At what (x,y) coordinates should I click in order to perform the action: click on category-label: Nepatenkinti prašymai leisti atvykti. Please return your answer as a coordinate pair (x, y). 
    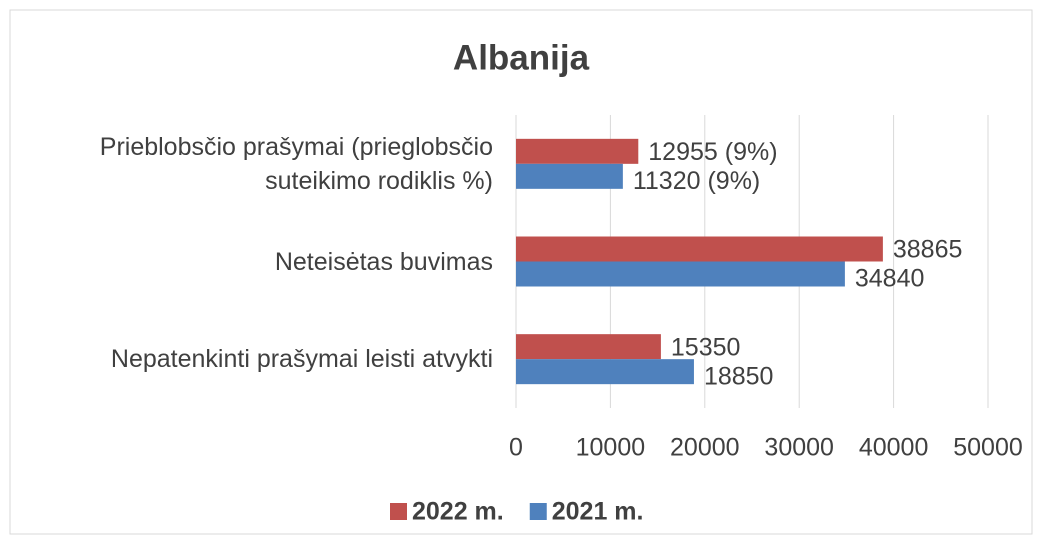
    Looking at the image, I should click on (301, 359).